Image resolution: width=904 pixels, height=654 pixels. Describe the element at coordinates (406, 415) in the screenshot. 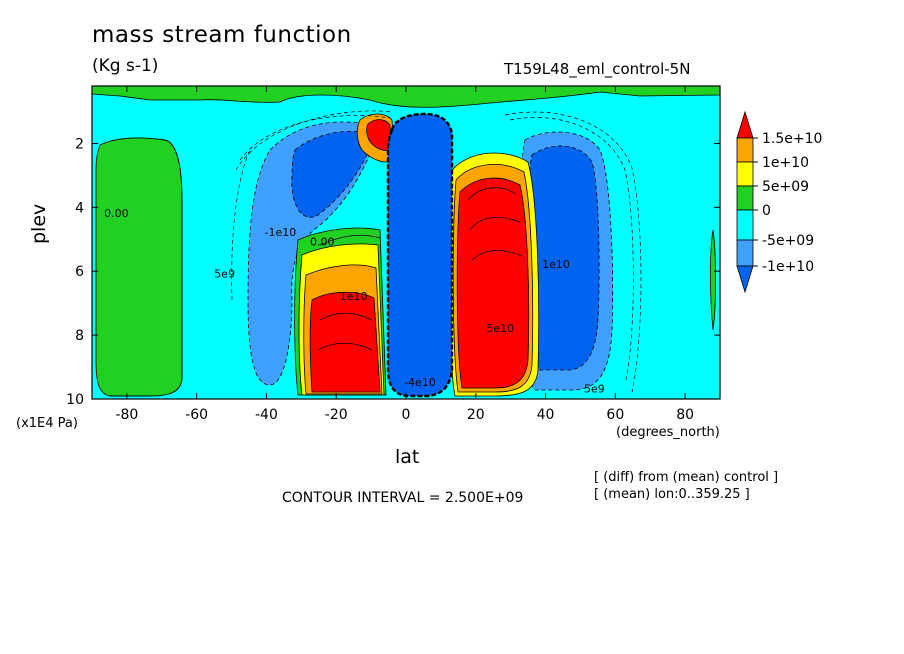

I see `x-tick-label: 0` at that location.